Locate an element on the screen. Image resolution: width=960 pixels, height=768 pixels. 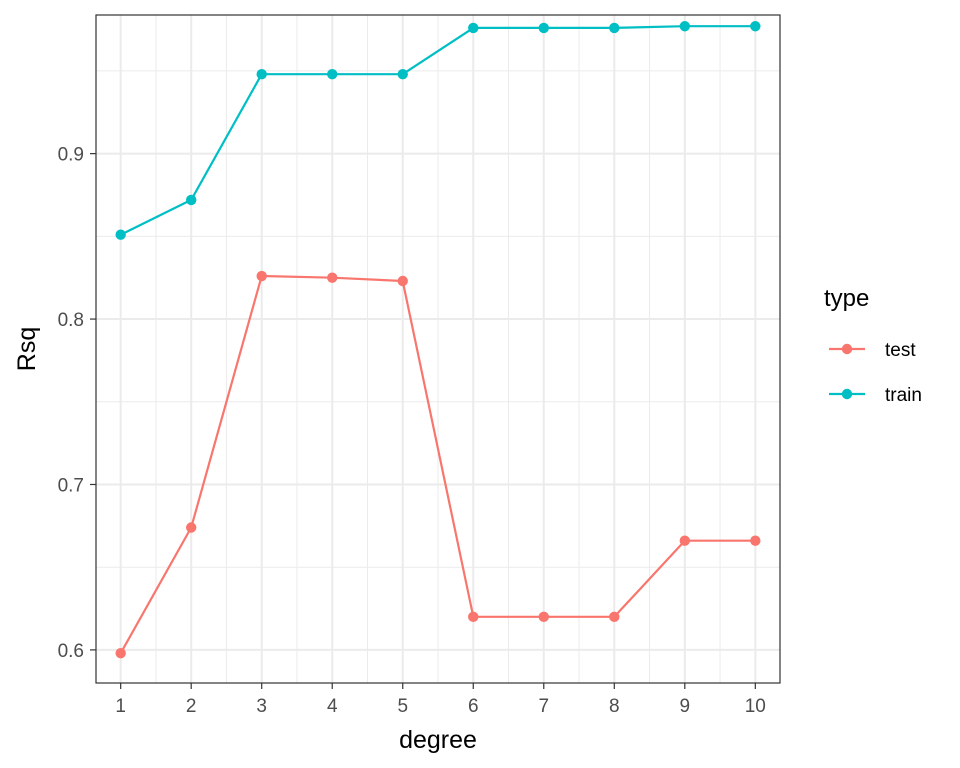
y-tick-label: 0.9 is located at coordinates (71, 155).